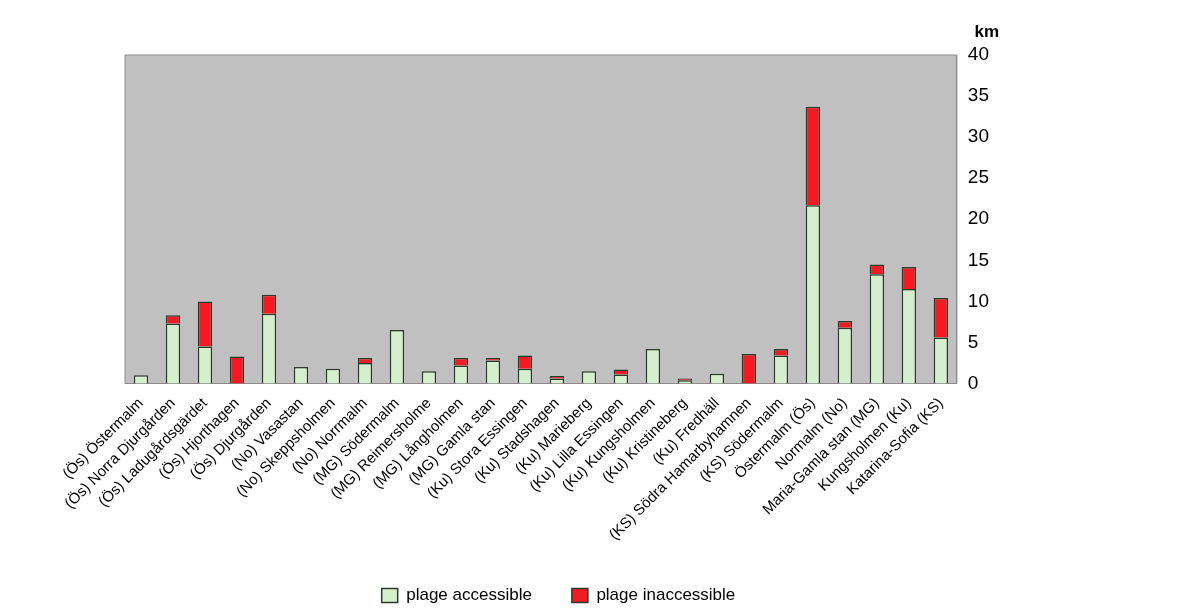  I want to click on legend-label: plage inaccessible, so click(666, 595).